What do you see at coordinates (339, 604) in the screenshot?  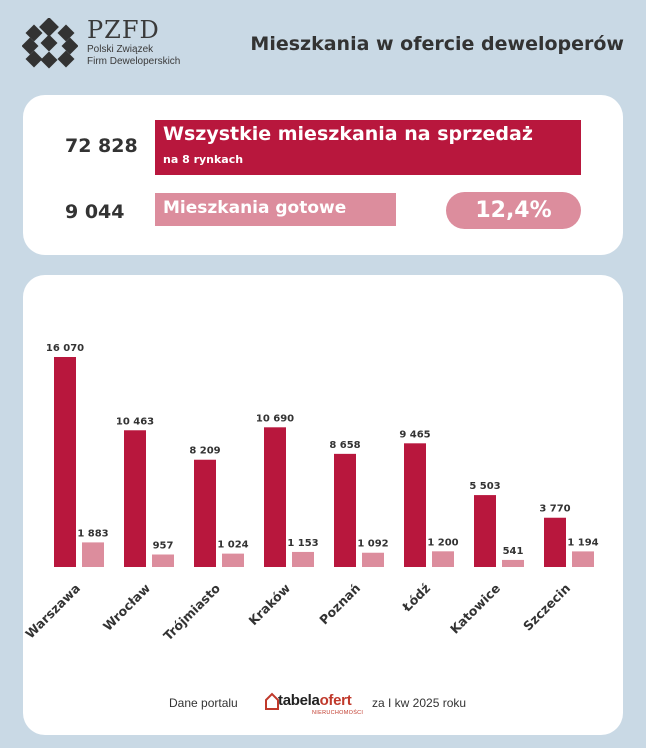 I see `category-label-4: Poznań` at bounding box center [339, 604].